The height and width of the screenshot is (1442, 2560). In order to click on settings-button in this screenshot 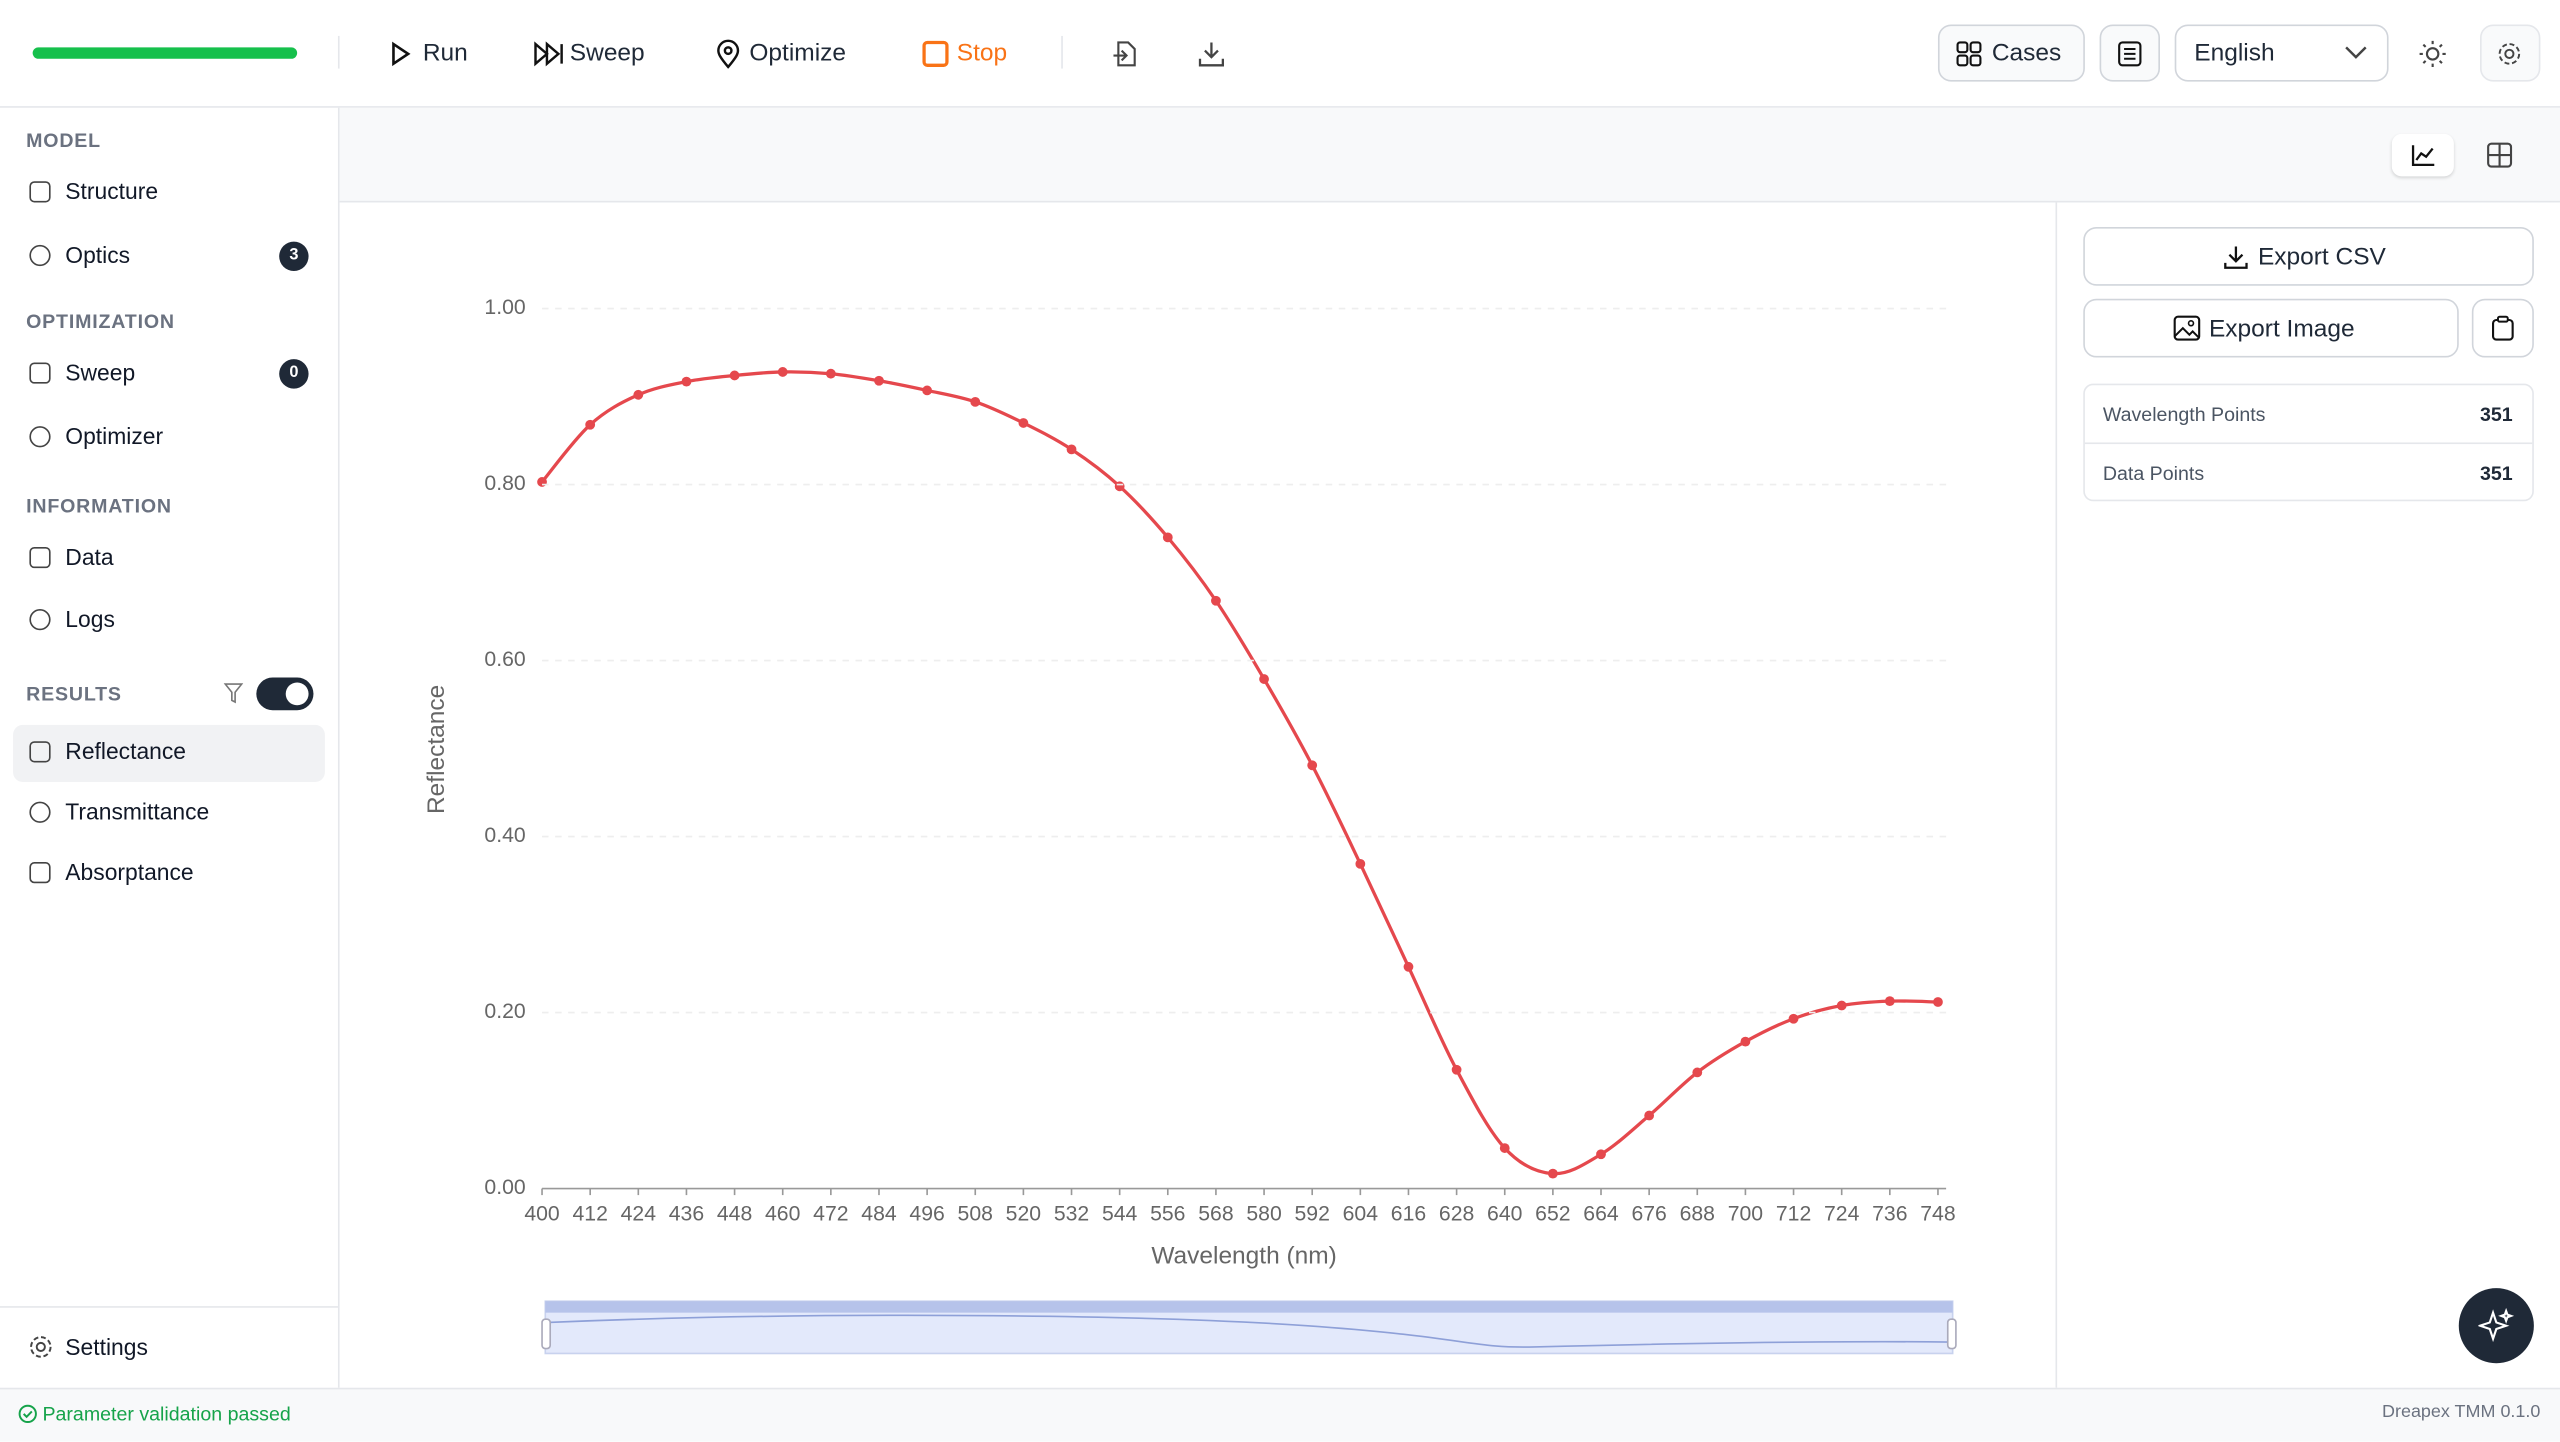, I will do `click(2510, 53)`.